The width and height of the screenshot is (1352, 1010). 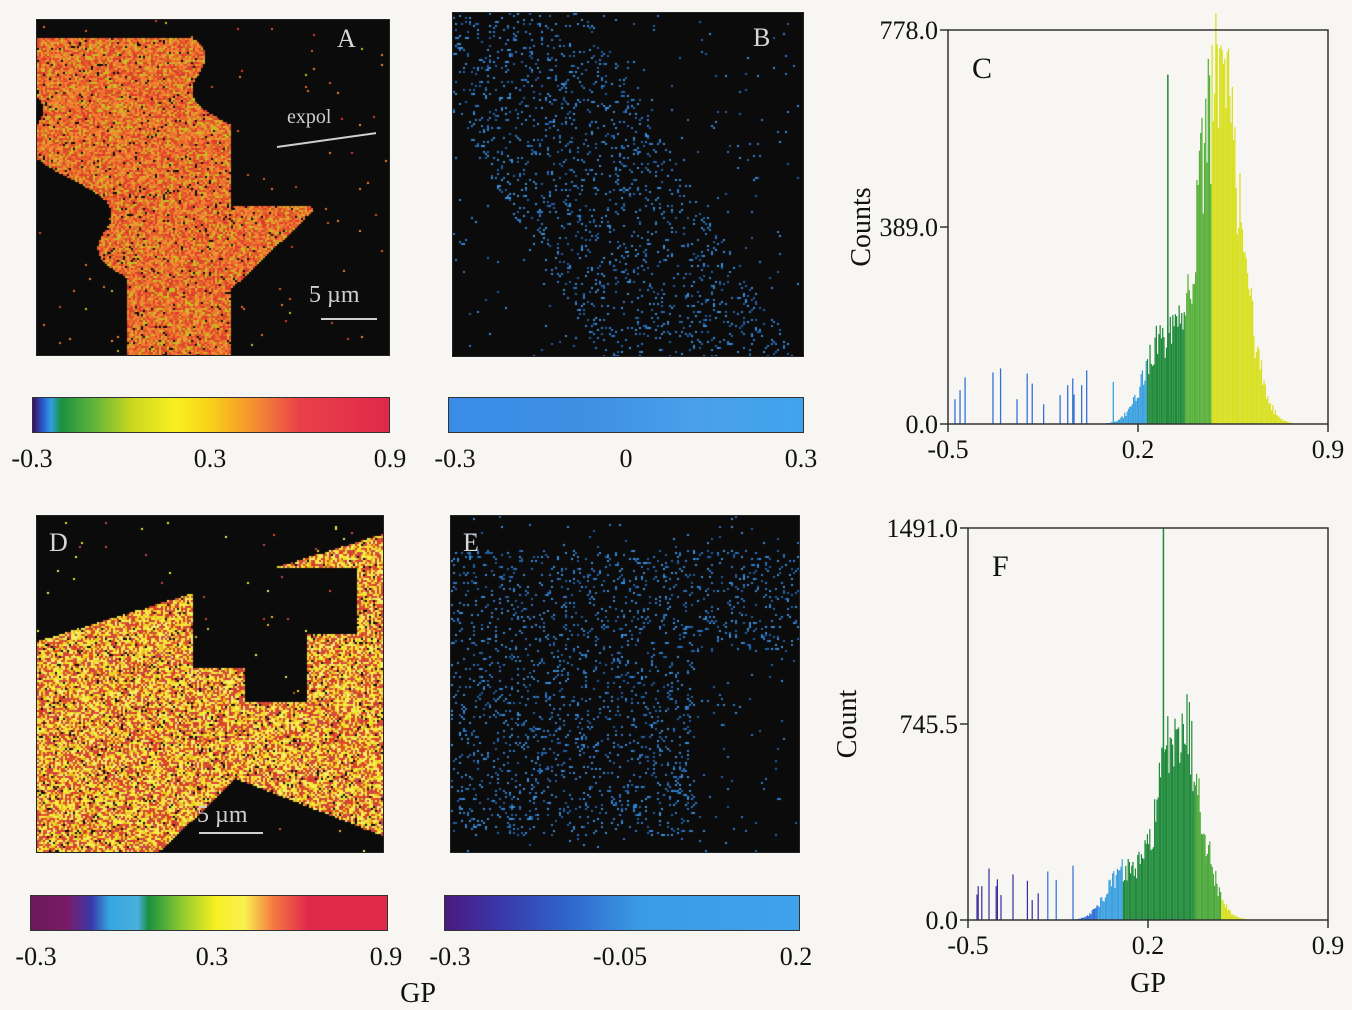 I want to click on histogram-f-xtick-label: 0.2, so click(x=1148, y=945).